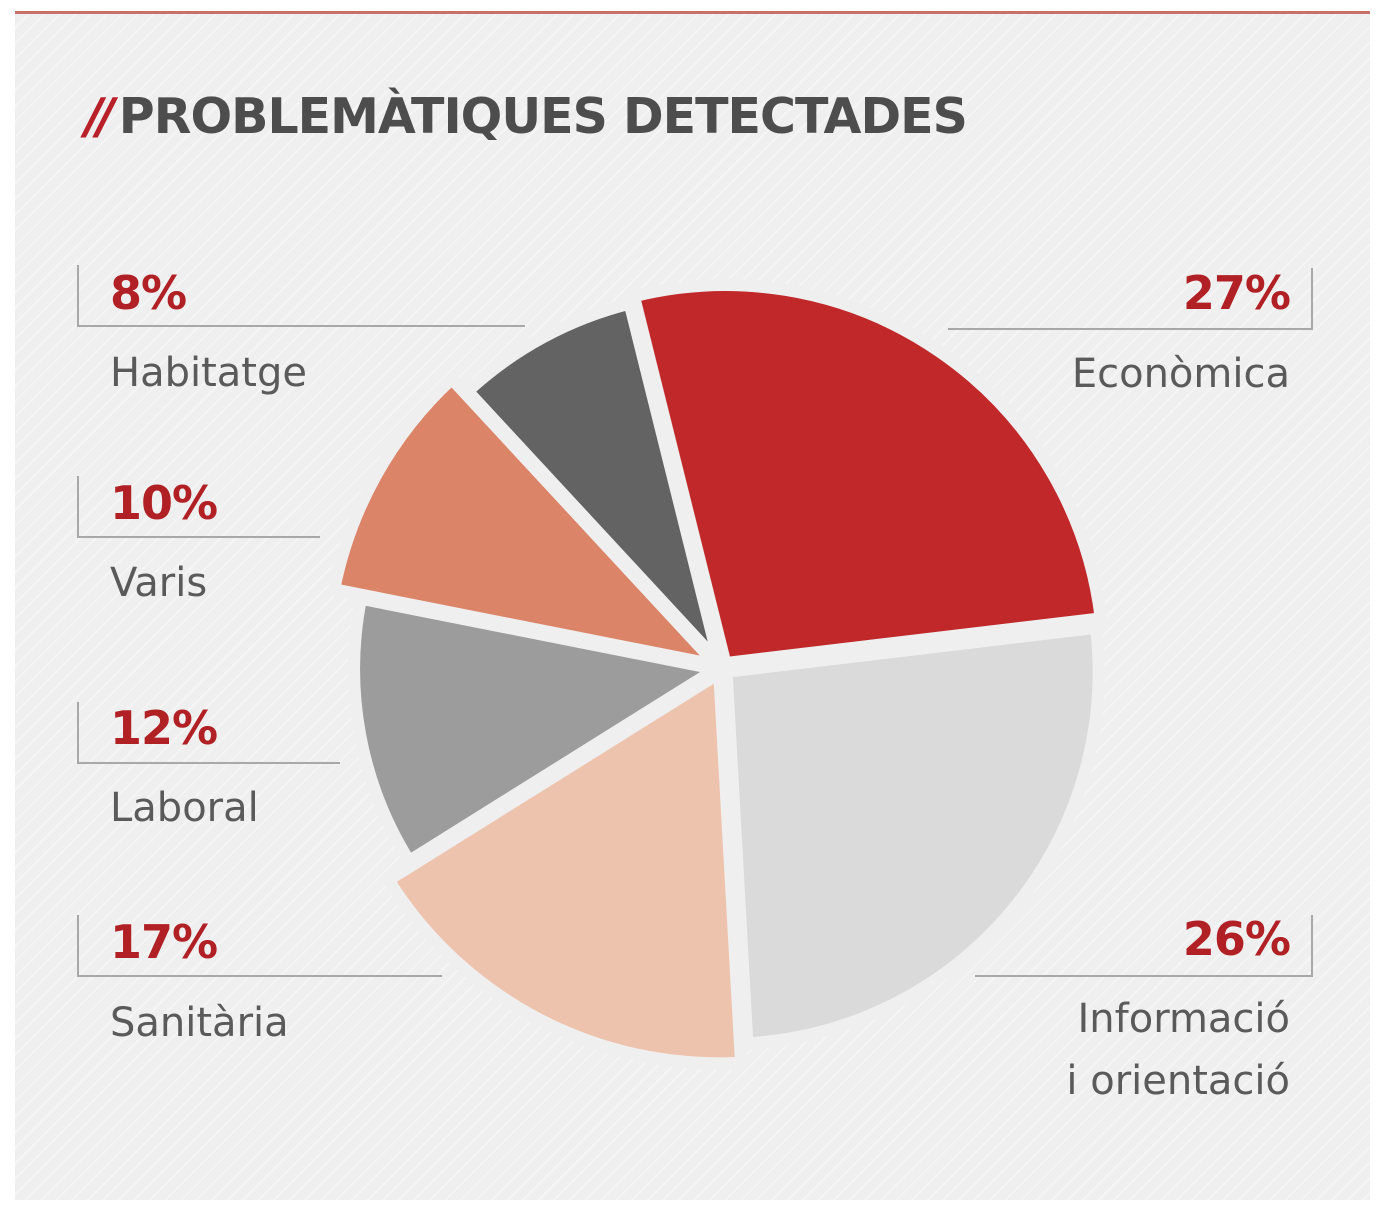  Describe the element at coordinates (593, 483) in the screenshot. I see `pie-slice-habitatge` at that location.